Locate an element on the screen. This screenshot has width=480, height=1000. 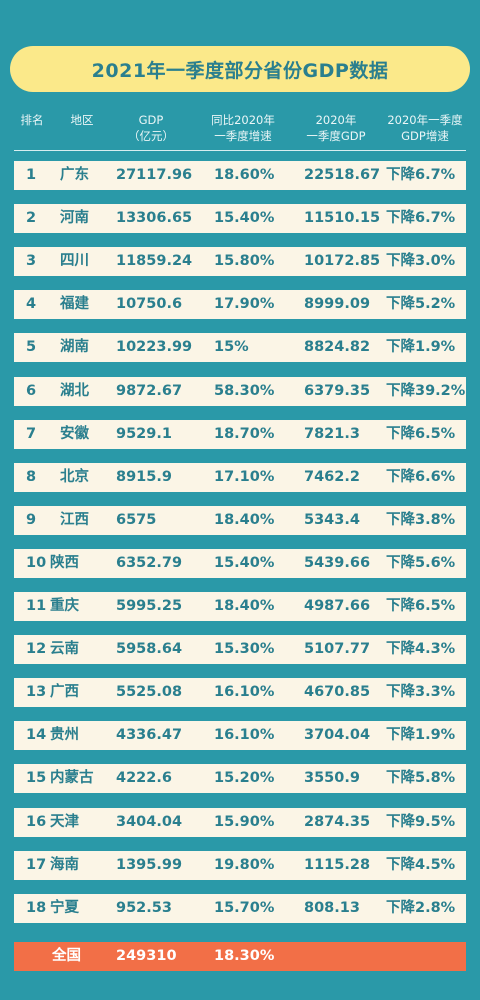
table-row: 18 宁夏 952.53 15.70% 808.13 下降2.8% is located at coordinates (240, 908).